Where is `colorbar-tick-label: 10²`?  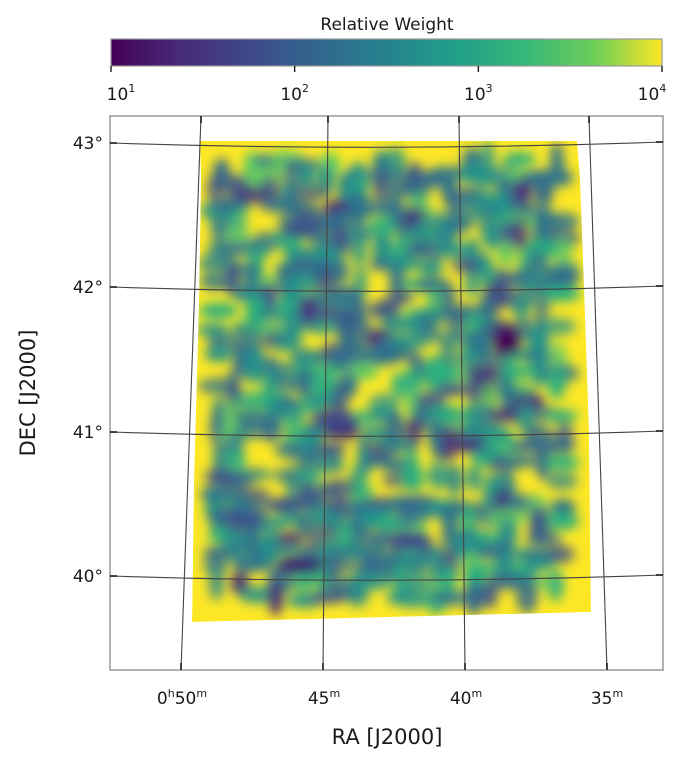
colorbar-tick-label: 10² is located at coordinates (294, 93).